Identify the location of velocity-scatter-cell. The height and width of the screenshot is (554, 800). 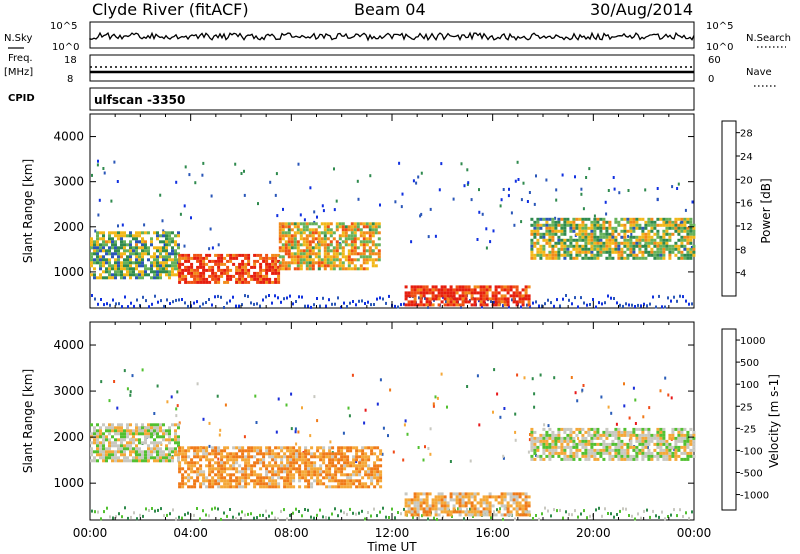
(503, 456).